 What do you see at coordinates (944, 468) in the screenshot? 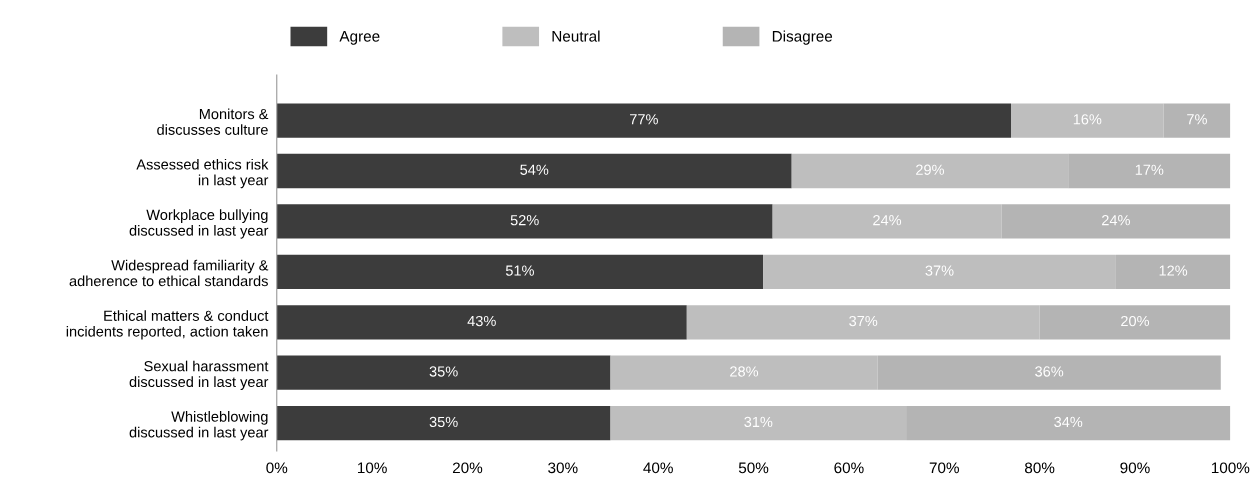
I see `x-tick-label: 70%` at bounding box center [944, 468].